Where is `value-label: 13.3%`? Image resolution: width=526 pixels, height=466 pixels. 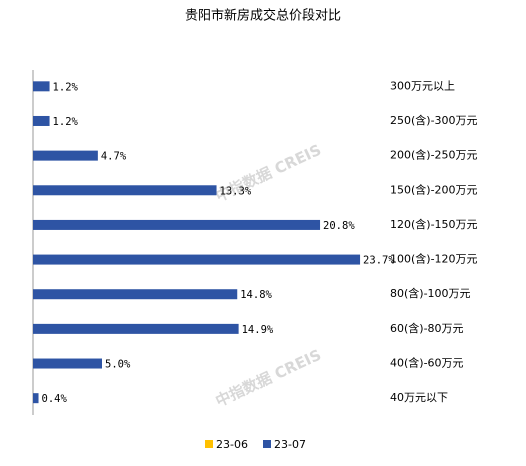 value-label: 13.3% is located at coordinates (236, 191).